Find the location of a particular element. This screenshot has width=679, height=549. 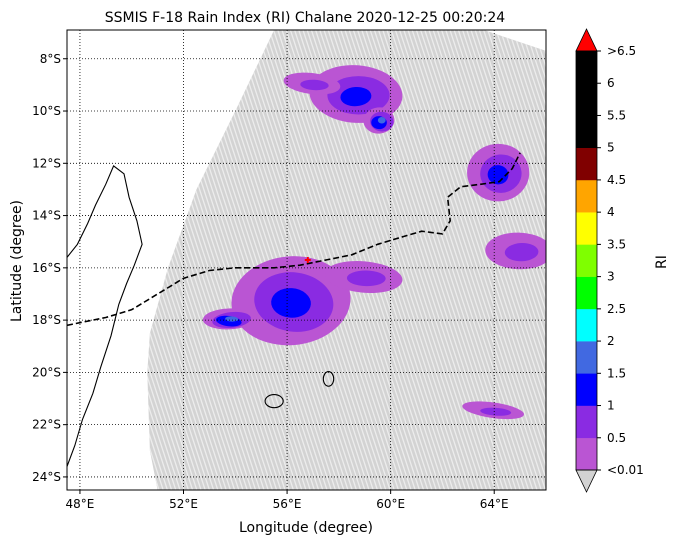

colorbar-over-arrow is located at coordinates (586, 40).